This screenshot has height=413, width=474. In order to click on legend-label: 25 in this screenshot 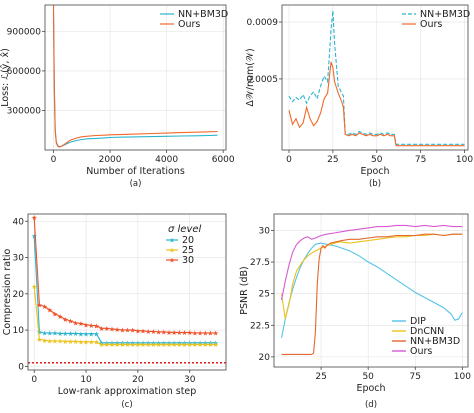, I will do `click(188, 250)`.